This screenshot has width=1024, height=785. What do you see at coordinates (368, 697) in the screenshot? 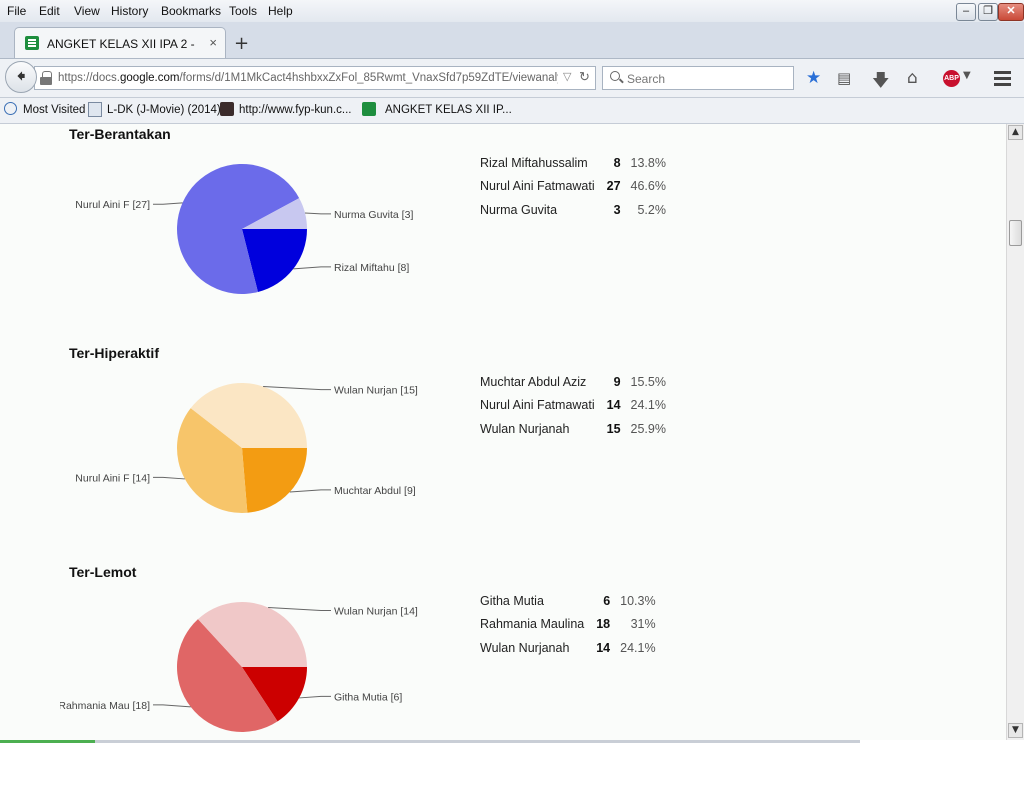
I see `pie-slice-label: Githa Mutia [6]` at bounding box center [368, 697].